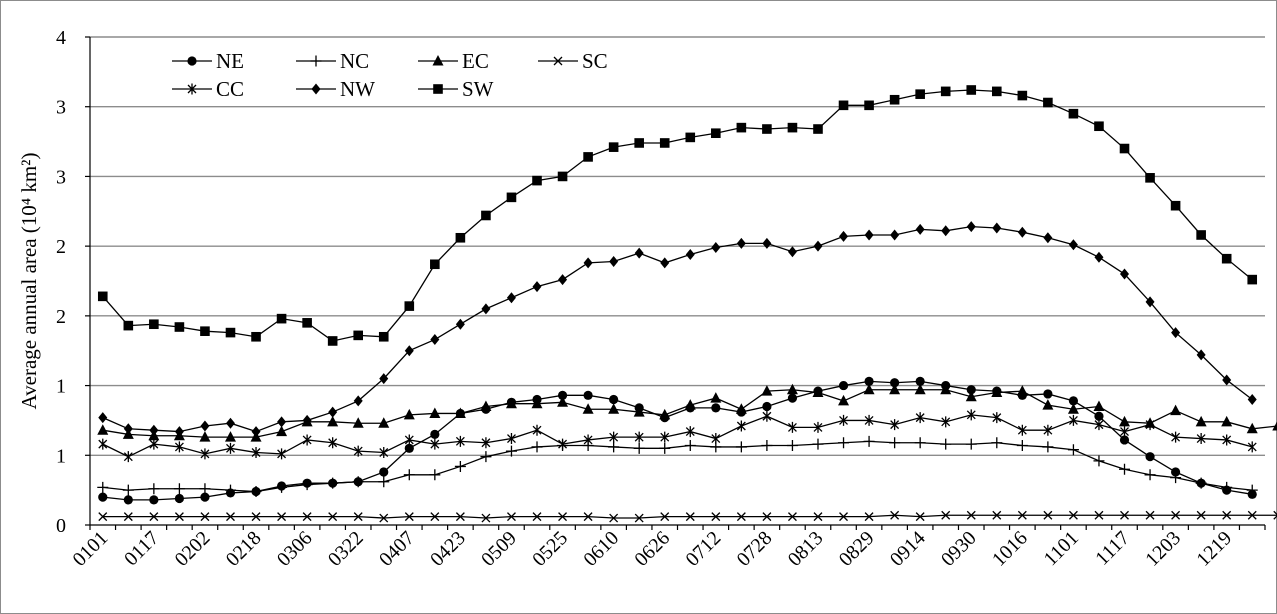  I want to click on x-tick-label: 0914, so click(908, 549).